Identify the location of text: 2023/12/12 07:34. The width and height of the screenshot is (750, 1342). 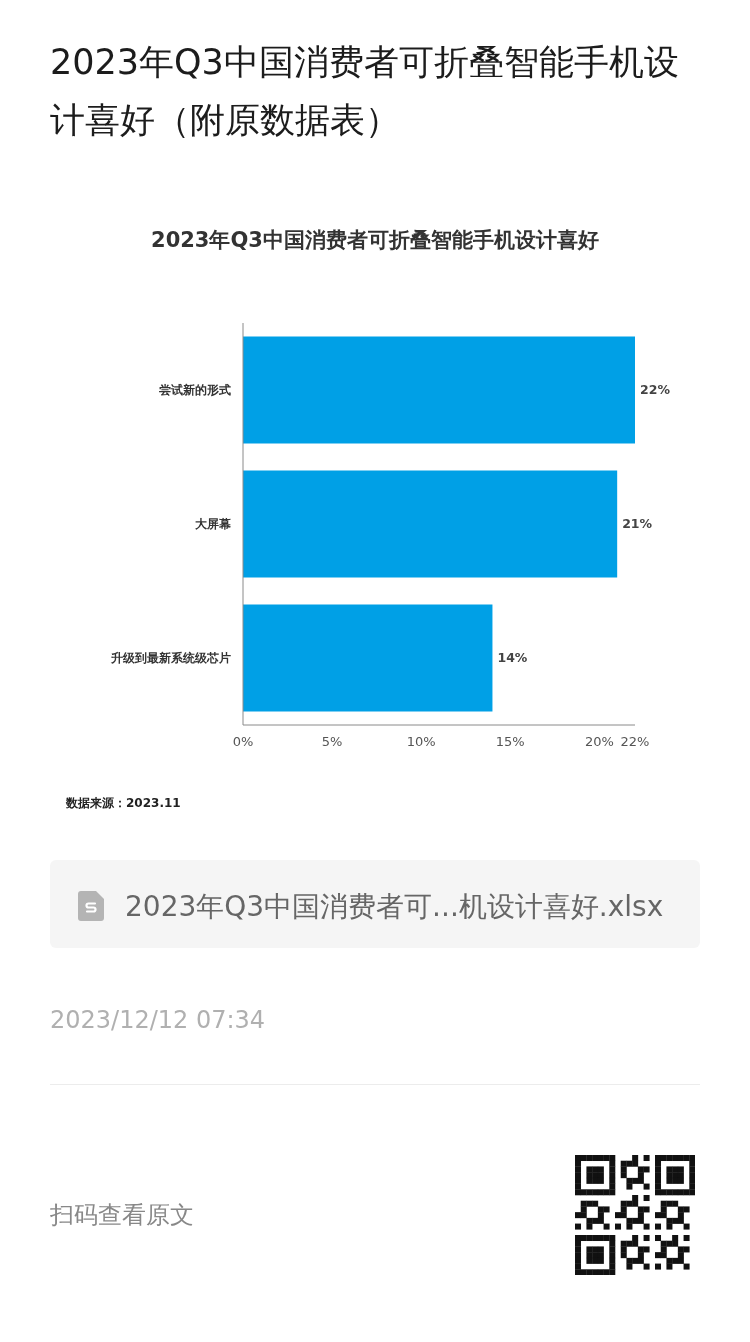
(158, 1020).